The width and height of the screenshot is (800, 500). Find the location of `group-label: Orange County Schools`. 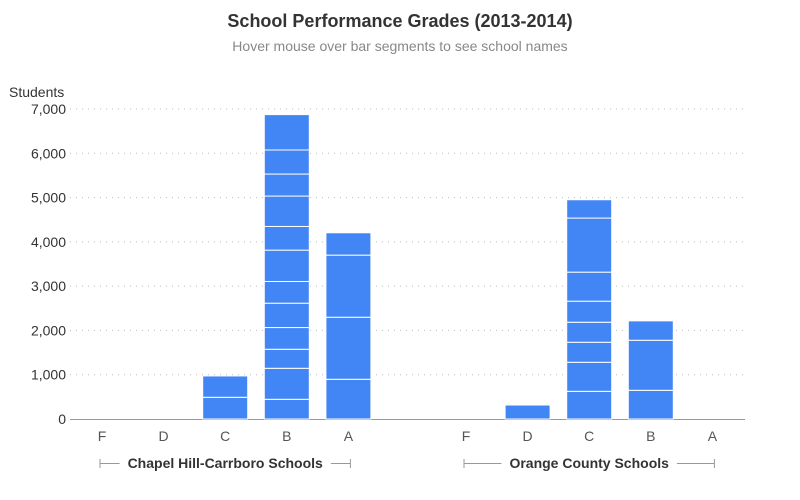

group-label: Orange County Schools is located at coordinates (589, 463).